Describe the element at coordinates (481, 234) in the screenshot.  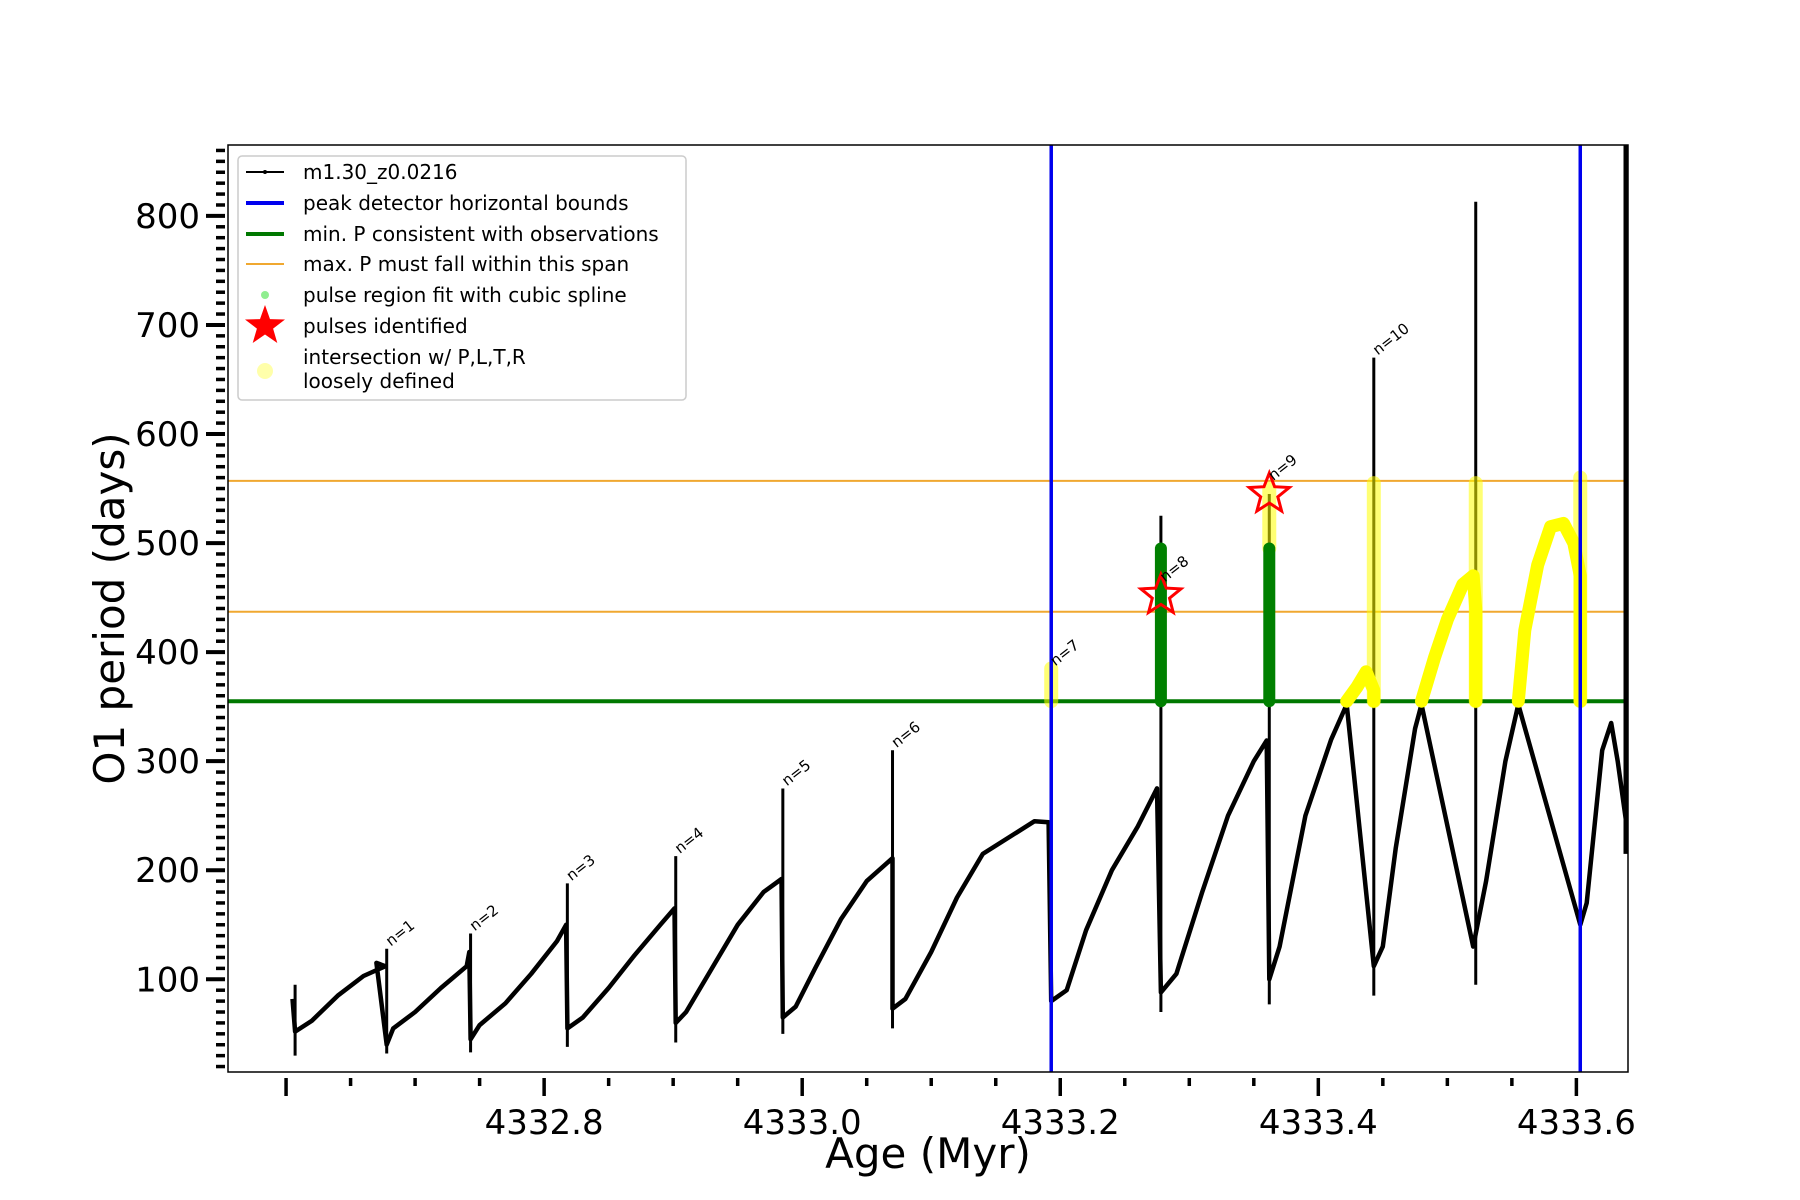
I see `legend-label-2: min. P consistent with observations` at that location.